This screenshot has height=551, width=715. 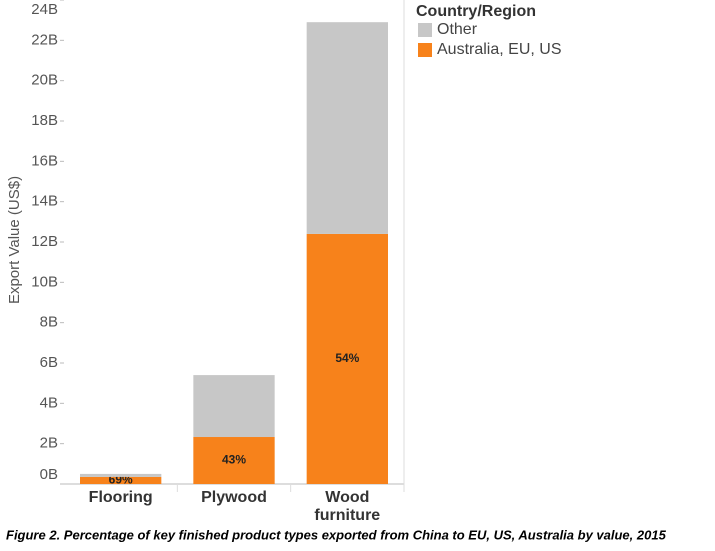 What do you see at coordinates (476, 11) in the screenshot?
I see `legend-title: Country/Region` at bounding box center [476, 11].